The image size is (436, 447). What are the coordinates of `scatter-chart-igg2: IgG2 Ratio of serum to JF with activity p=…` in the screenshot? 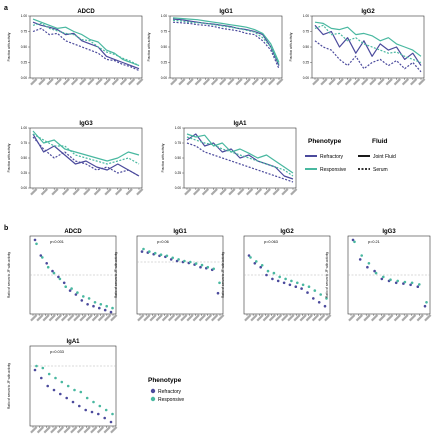 It's located at (276, 275).